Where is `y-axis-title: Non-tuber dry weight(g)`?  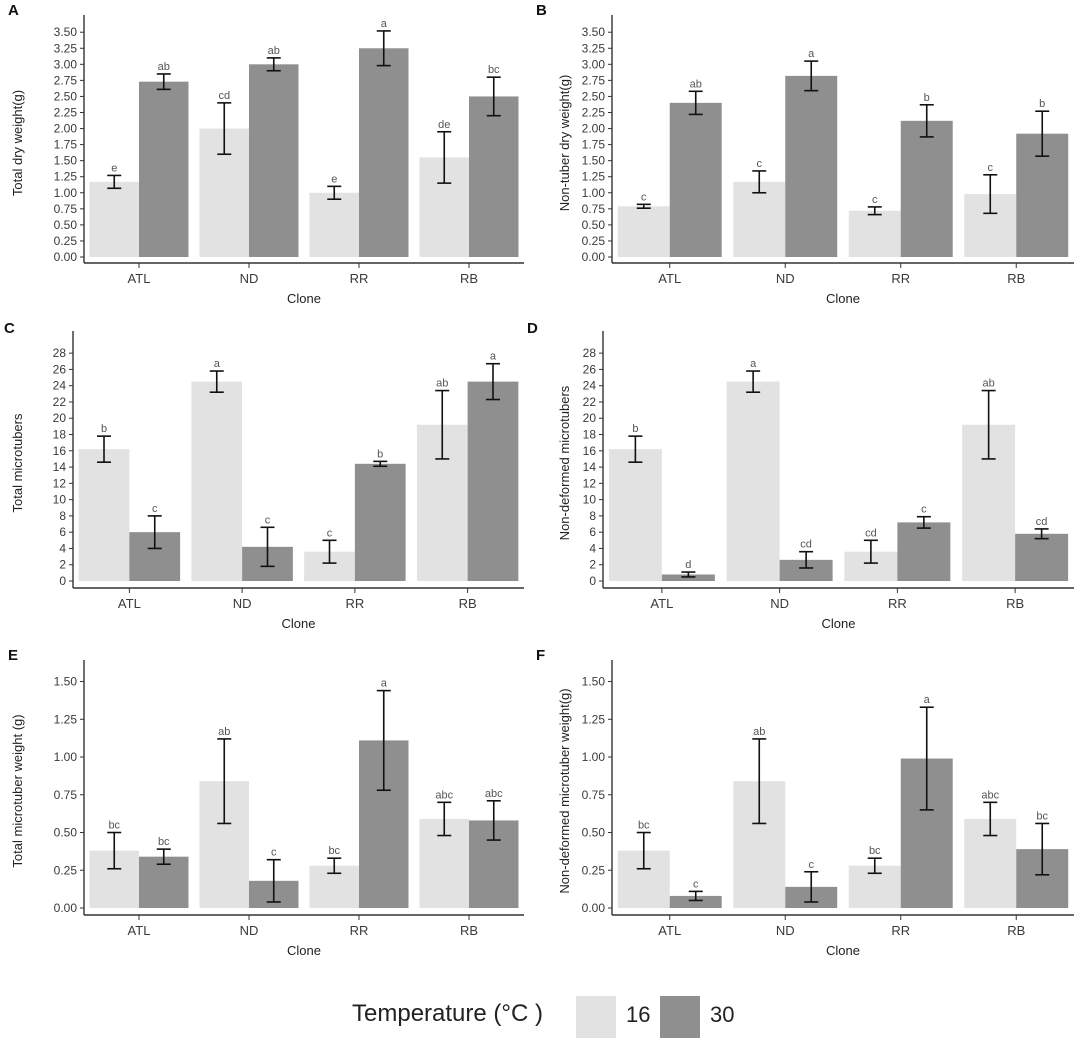 y-axis-title: Non-tuber dry weight(g) is located at coordinates (564, 143).